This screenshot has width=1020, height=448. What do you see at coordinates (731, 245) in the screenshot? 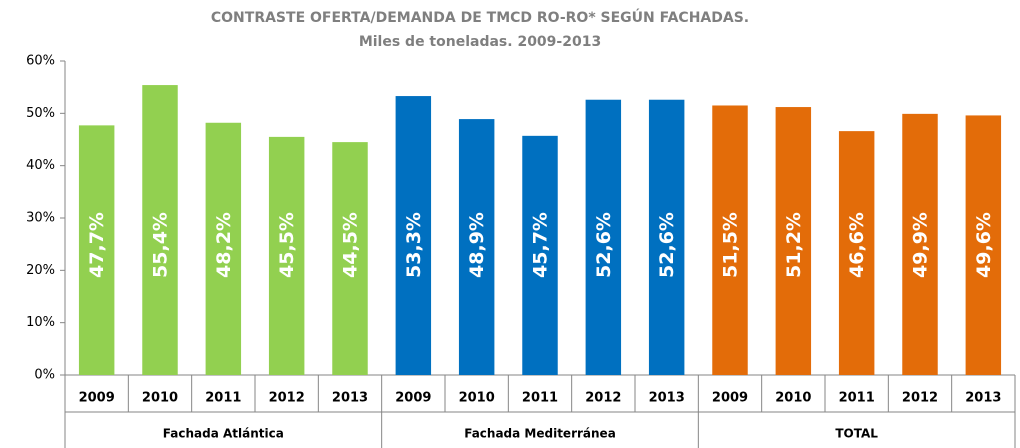
I see `value-label: 51,5%` at bounding box center [731, 245].